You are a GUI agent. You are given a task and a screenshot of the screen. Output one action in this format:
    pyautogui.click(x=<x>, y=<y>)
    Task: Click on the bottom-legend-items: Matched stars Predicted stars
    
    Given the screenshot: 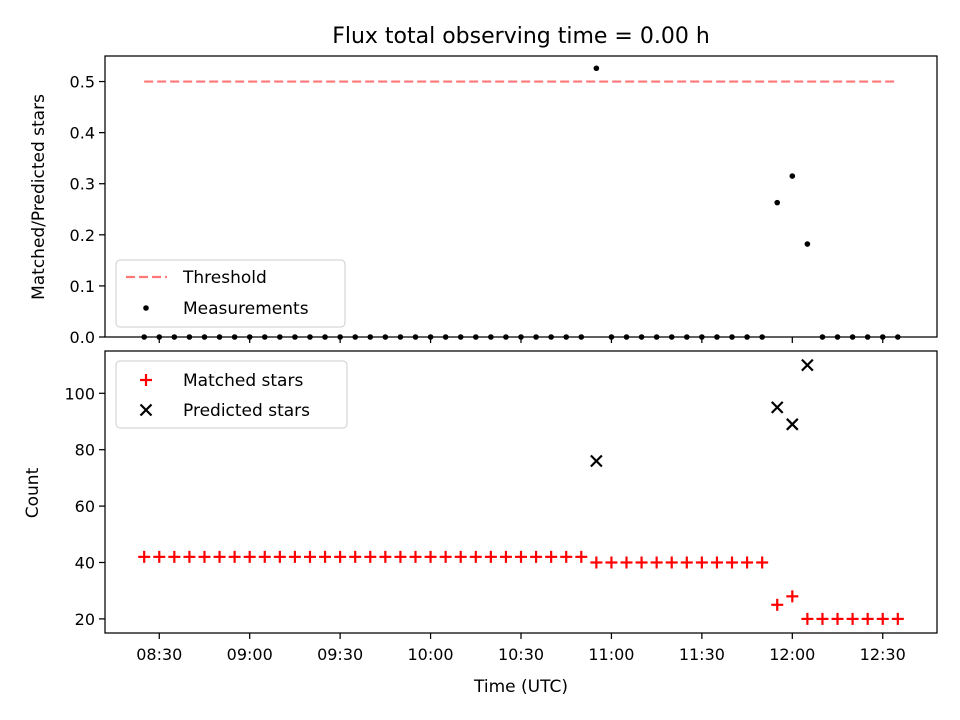 What is the action you would take?
    pyautogui.click(x=224, y=396)
    